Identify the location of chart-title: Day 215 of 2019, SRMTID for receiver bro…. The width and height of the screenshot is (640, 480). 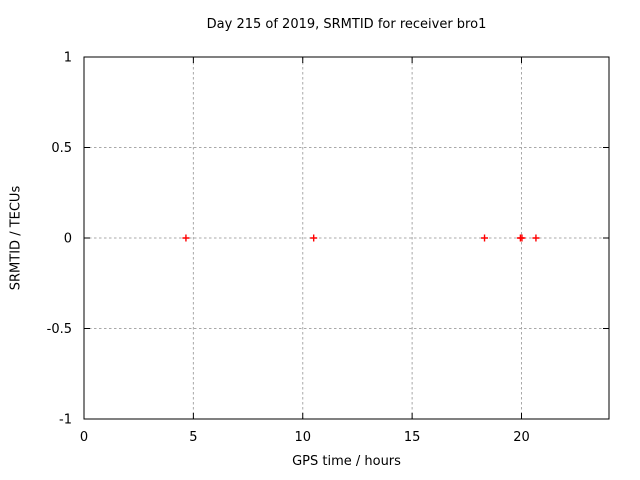
(346, 24).